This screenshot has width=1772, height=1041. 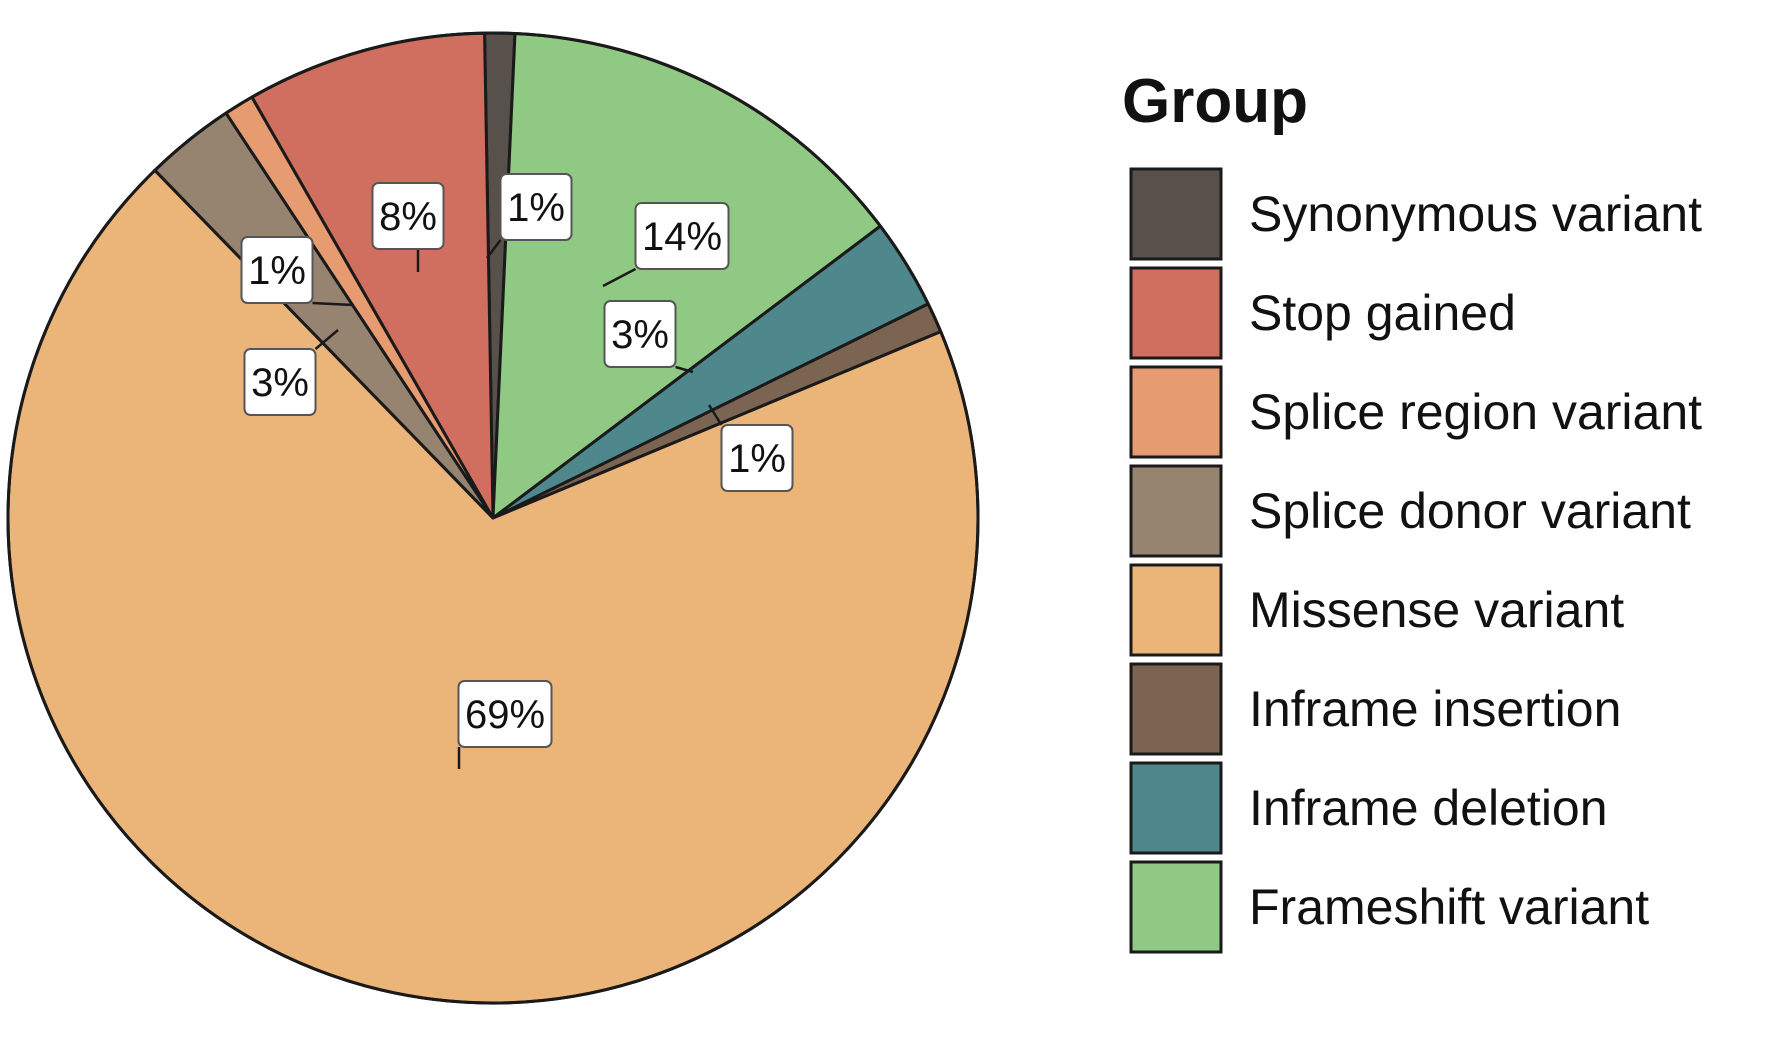 I want to click on data-label-stop-gained: 8%, so click(x=408, y=227).